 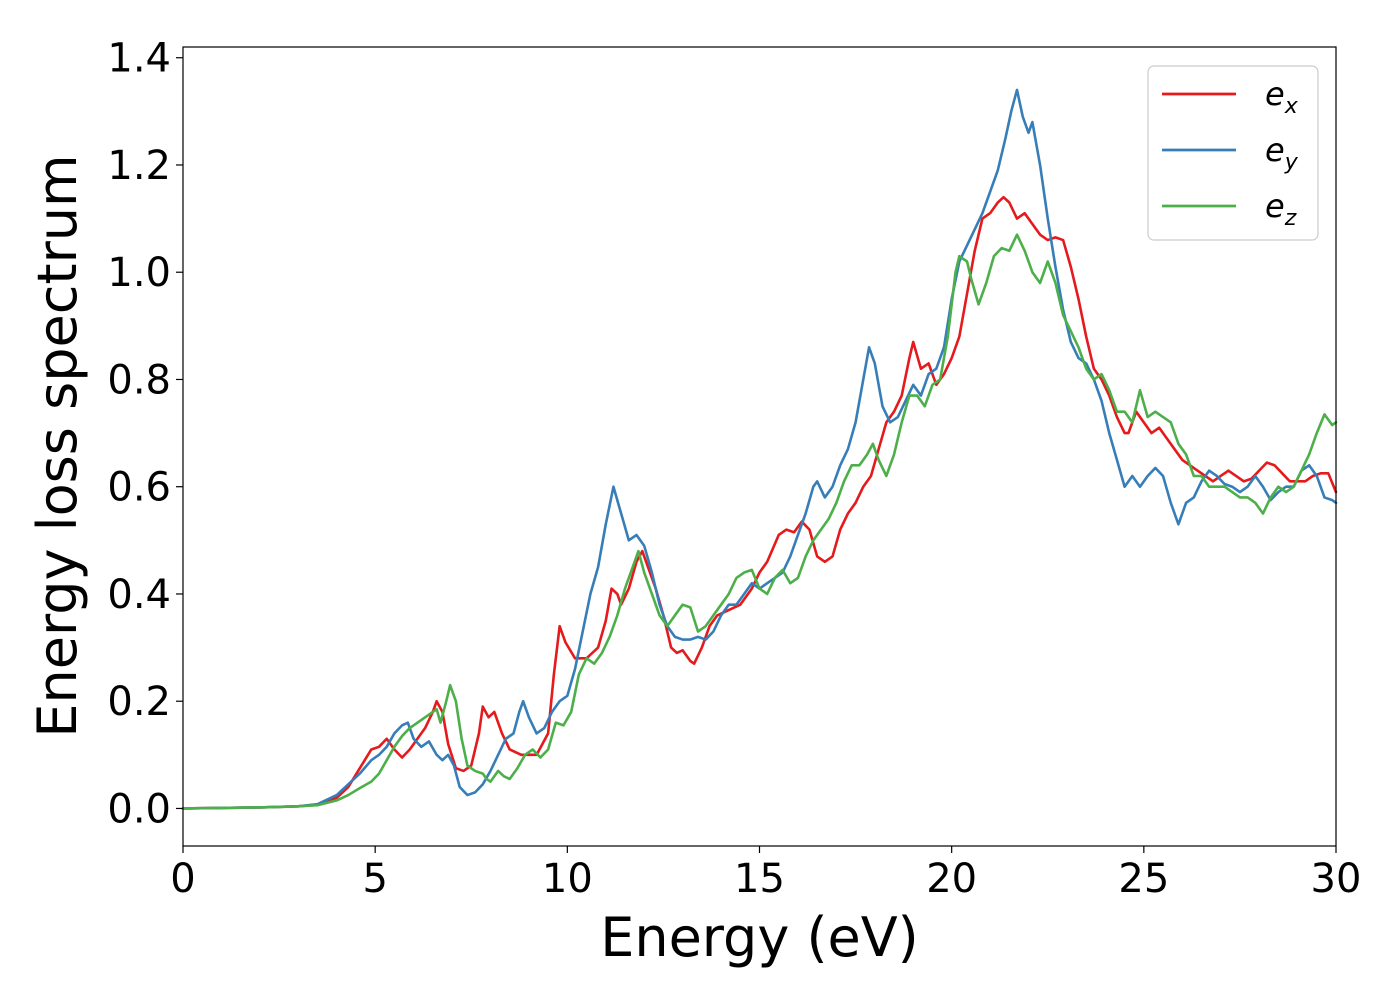 I want to click on x-tick-label: 5, so click(x=374, y=879).